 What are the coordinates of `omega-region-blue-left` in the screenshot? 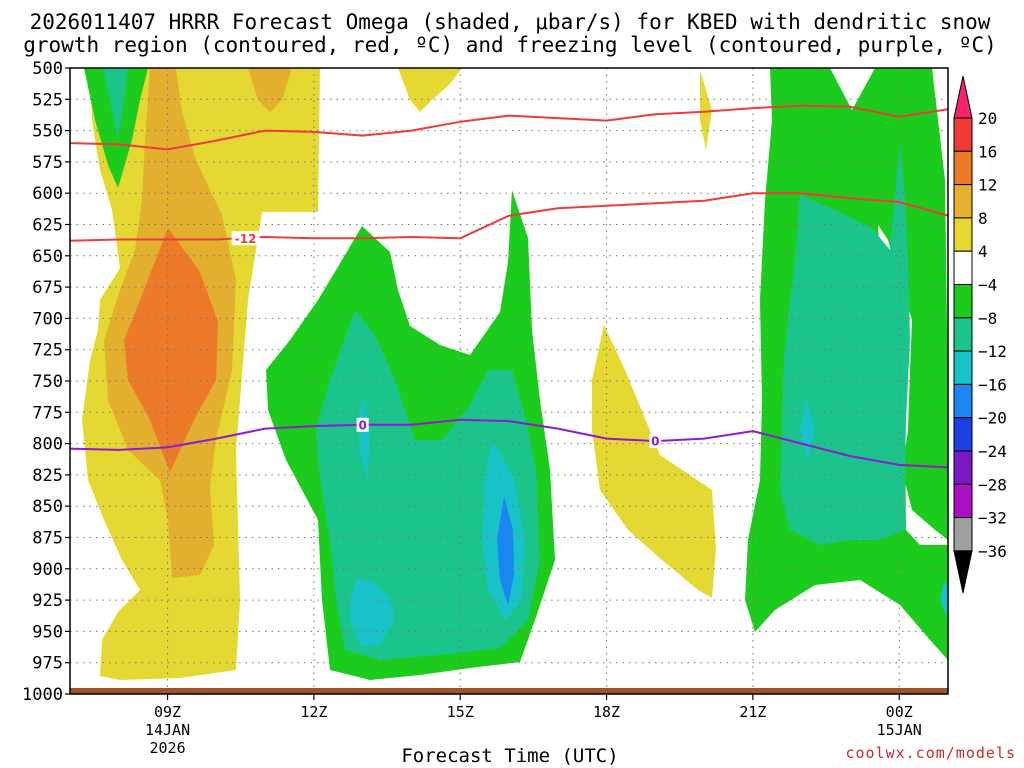 It's located at (505, 550).